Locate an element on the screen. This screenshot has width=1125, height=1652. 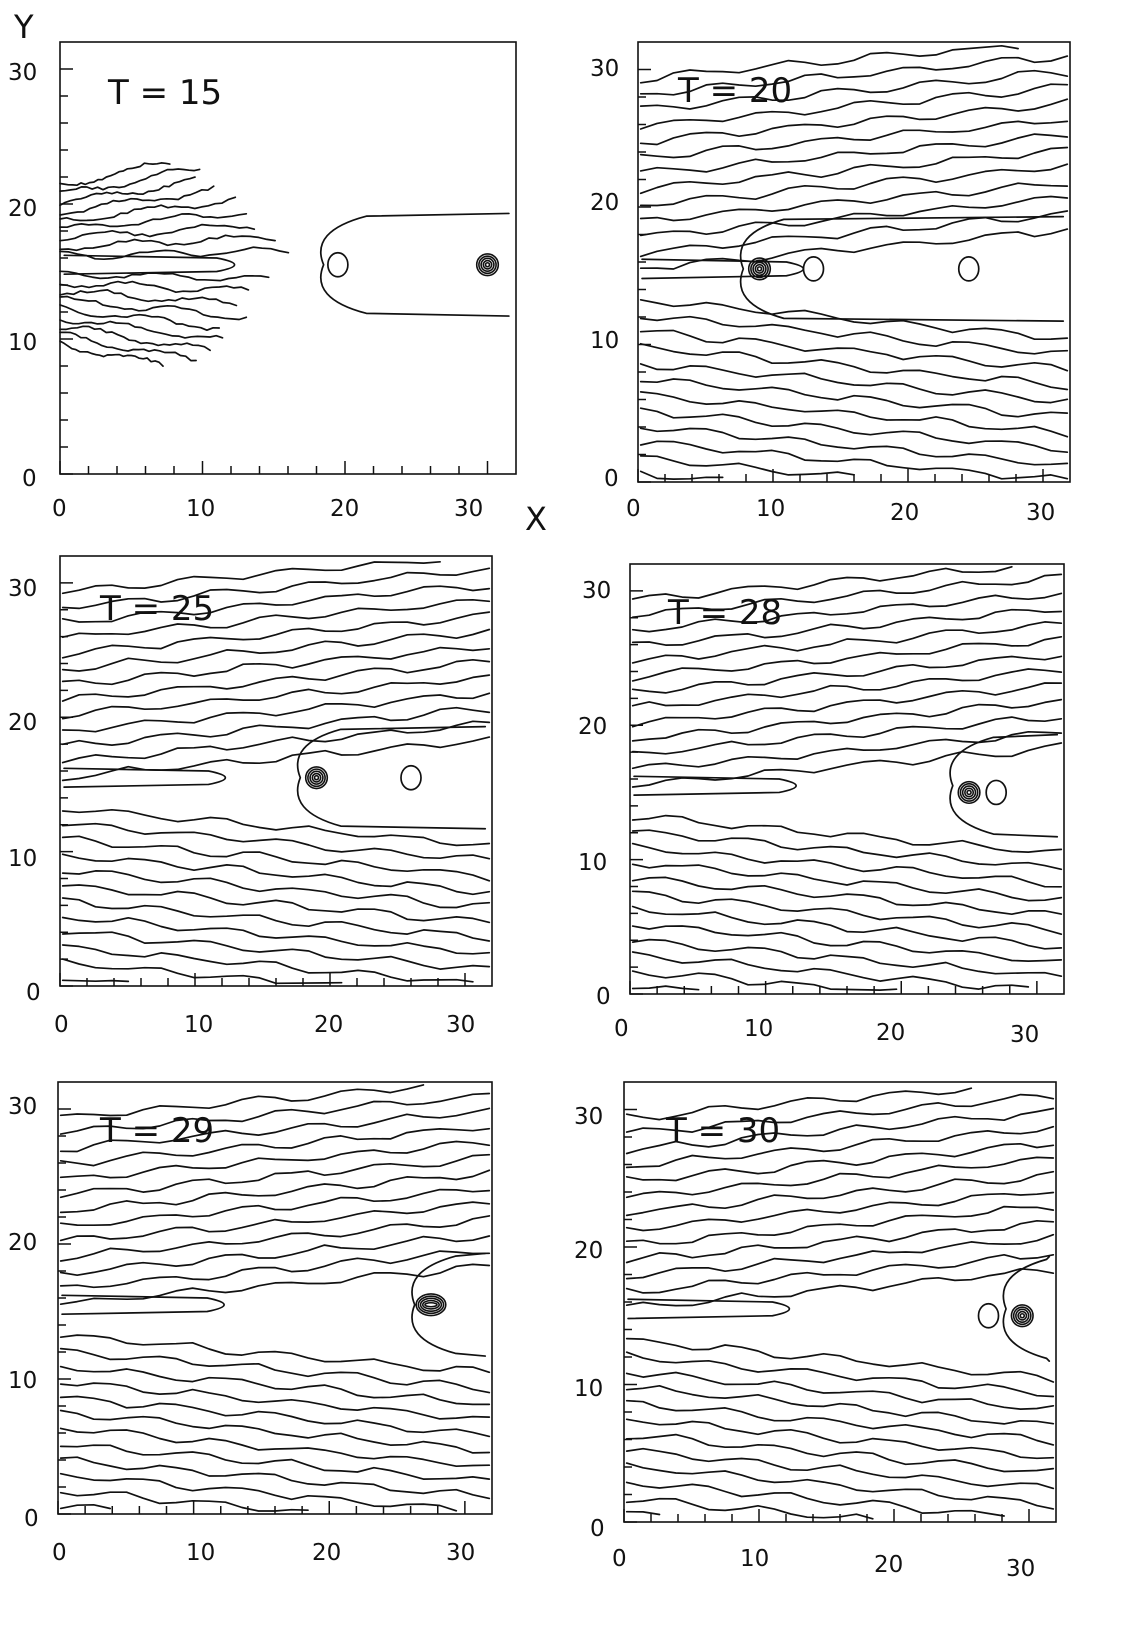
contour-lines is located at coordinates (840, 1303).